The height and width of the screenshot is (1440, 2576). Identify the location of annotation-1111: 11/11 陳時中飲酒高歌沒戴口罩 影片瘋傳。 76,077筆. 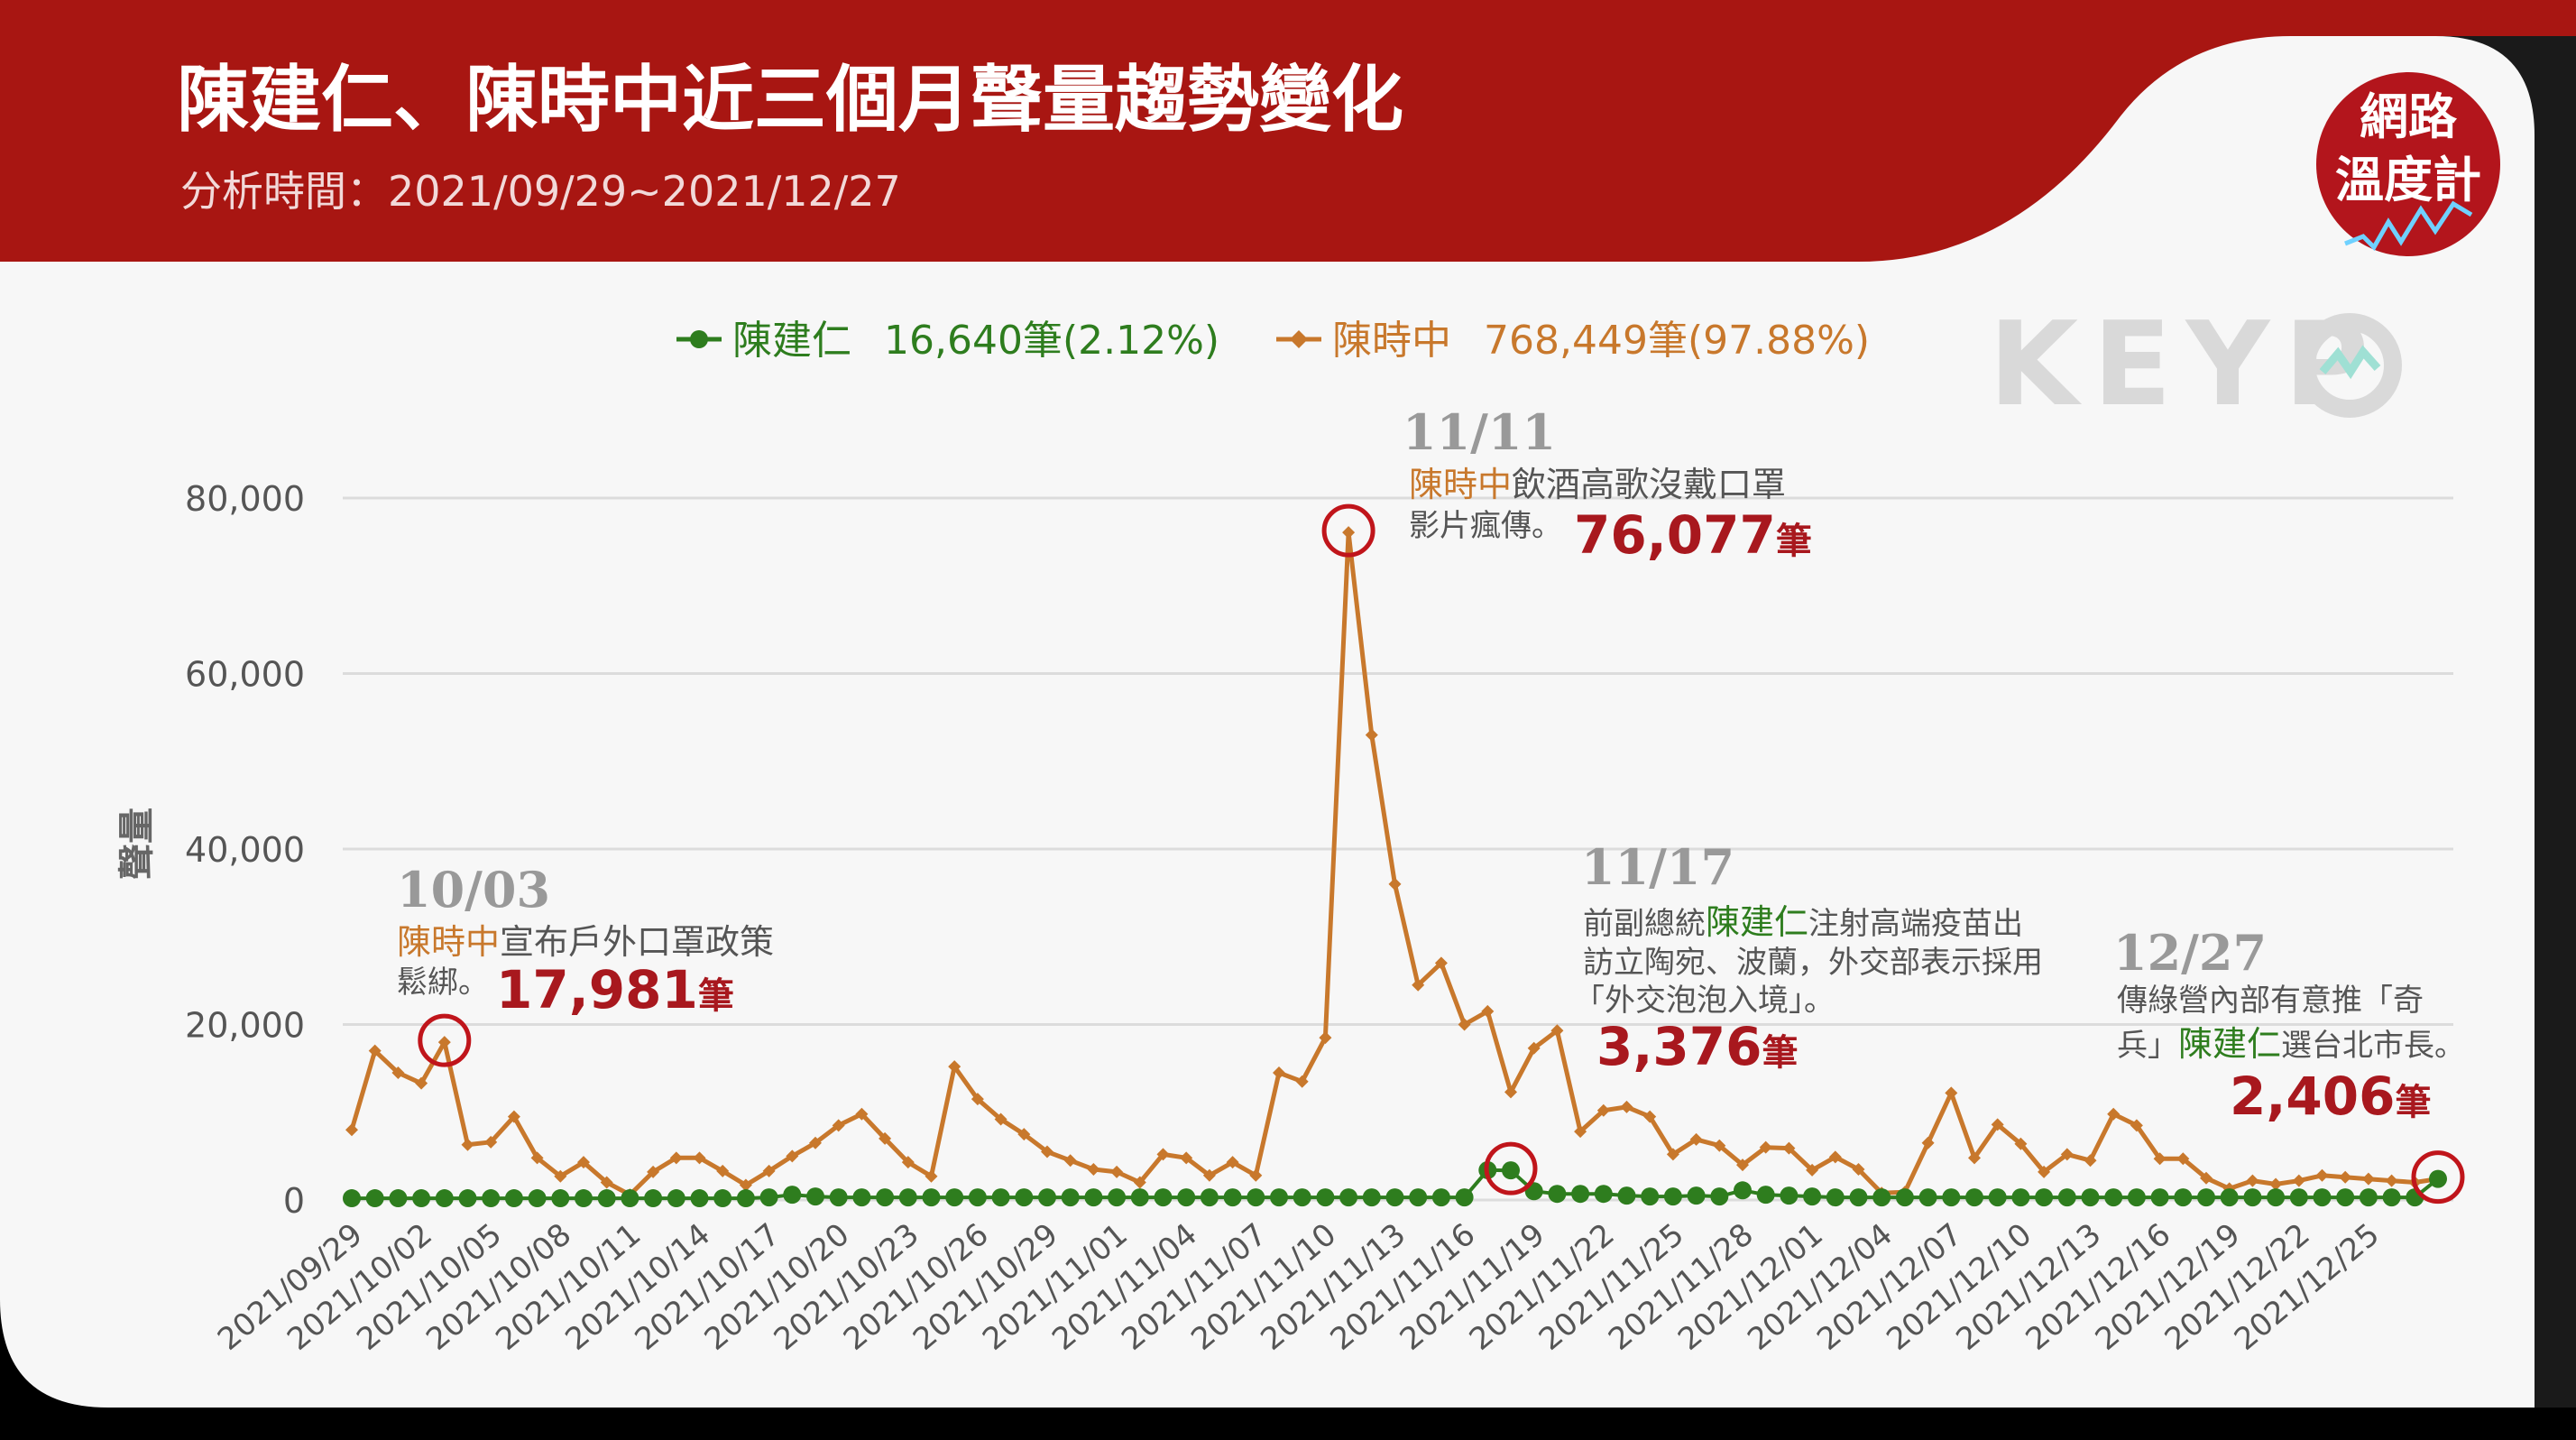
(1607, 485).